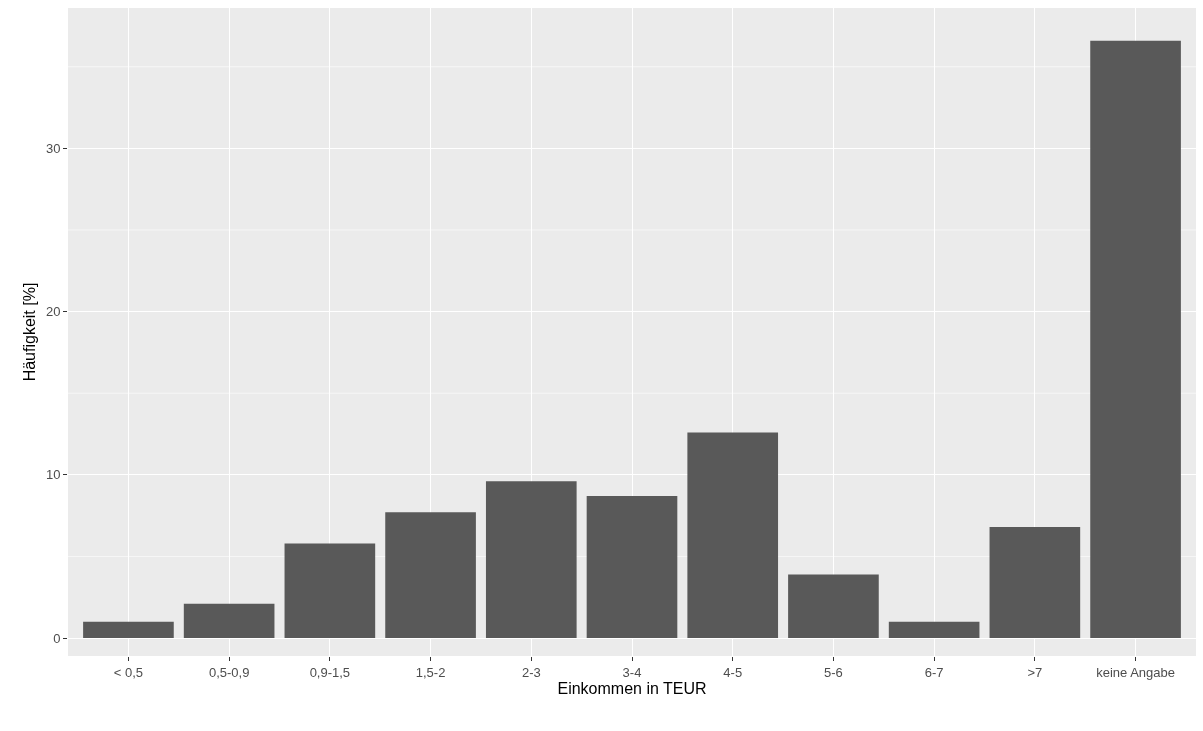 The image size is (1203, 731). What do you see at coordinates (29, 332) in the screenshot?
I see `y-axis-title: Häufigkeit [%]` at bounding box center [29, 332].